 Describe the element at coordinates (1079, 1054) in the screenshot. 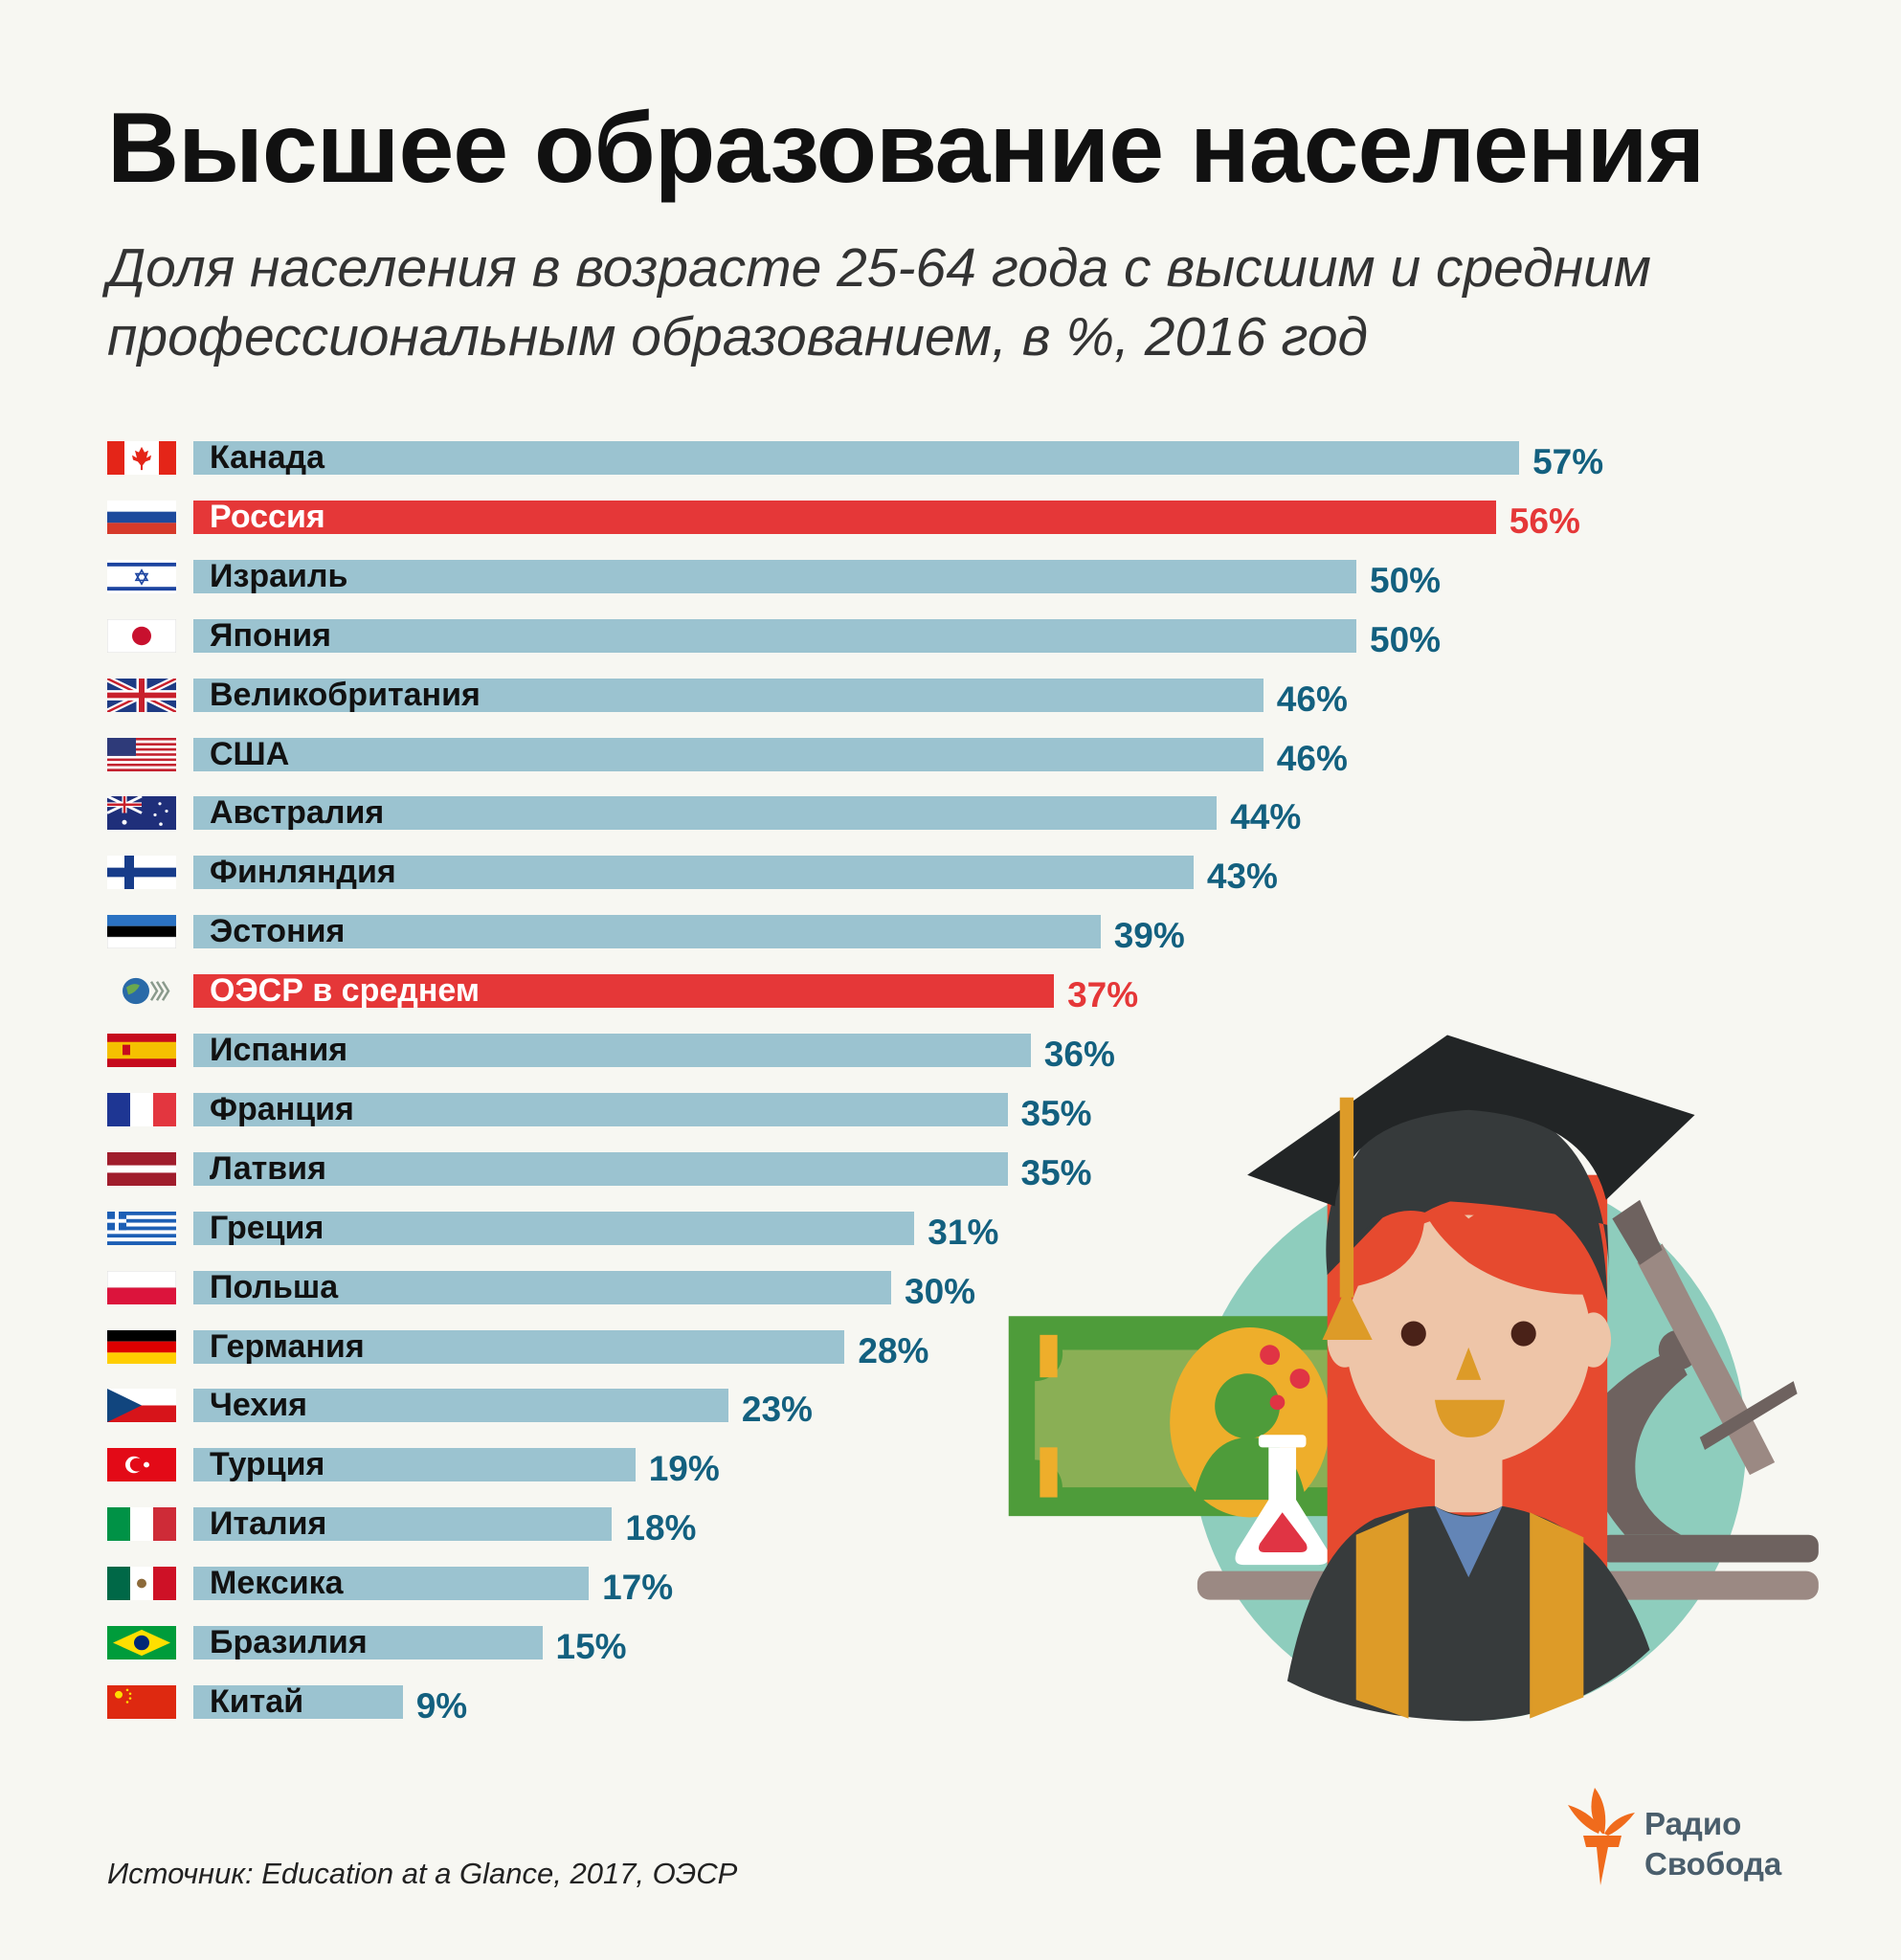

I see `value-label: 36%` at that location.